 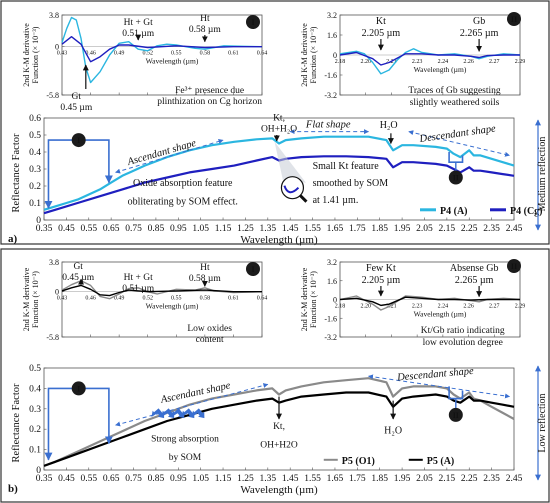 What do you see at coordinates (35, 410) in the screenshot?
I see `y-tick-label: 0.3` at bounding box center [35, 410].